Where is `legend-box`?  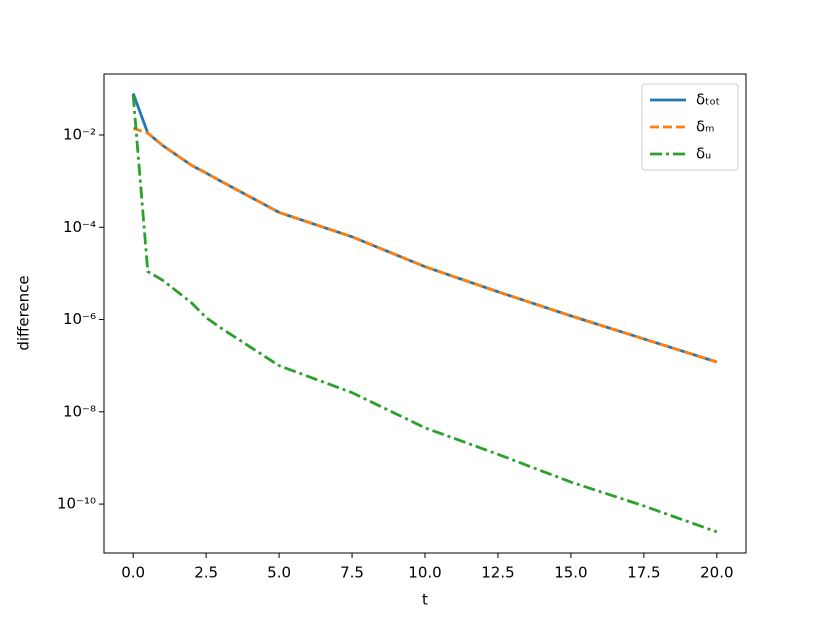
legend-box is located at coordinates (690, 127).